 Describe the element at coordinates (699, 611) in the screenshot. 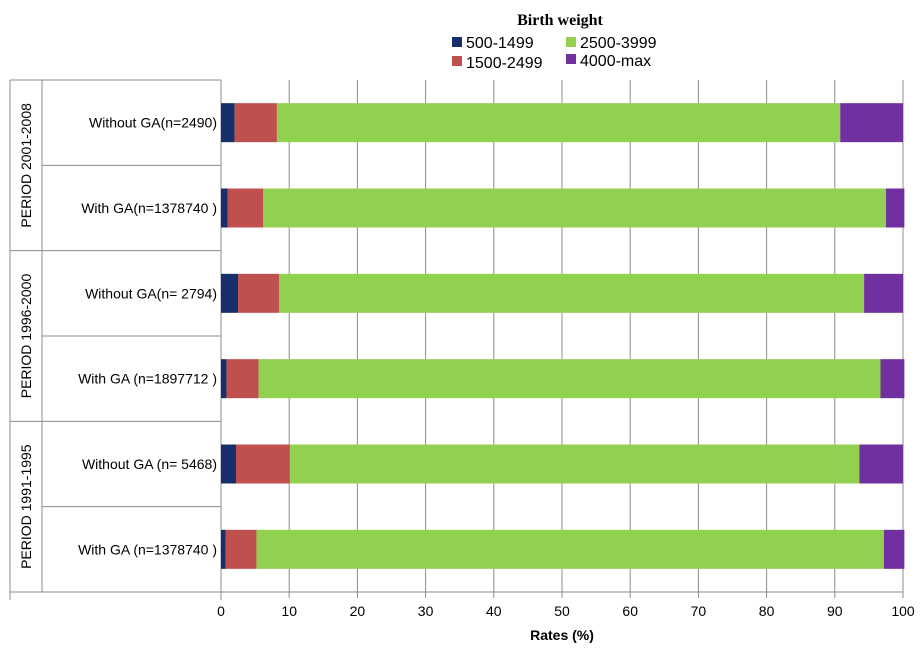

I see `x-tick-label: 70` at that location.